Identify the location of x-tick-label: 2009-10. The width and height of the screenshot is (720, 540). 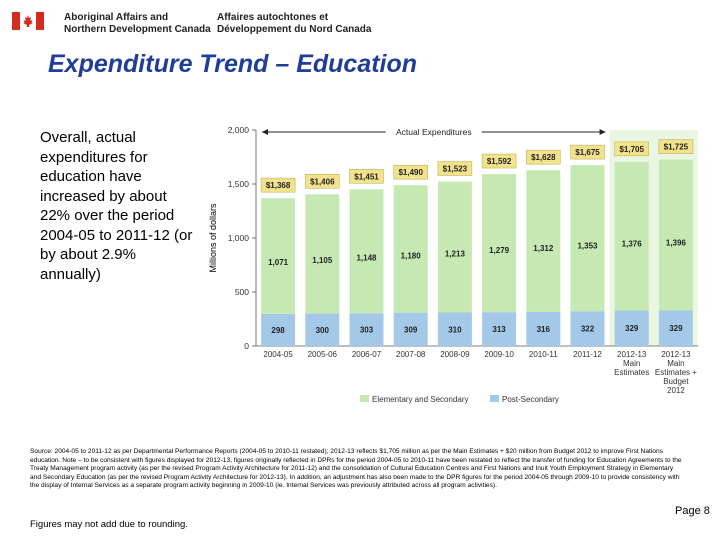
(499, 354).